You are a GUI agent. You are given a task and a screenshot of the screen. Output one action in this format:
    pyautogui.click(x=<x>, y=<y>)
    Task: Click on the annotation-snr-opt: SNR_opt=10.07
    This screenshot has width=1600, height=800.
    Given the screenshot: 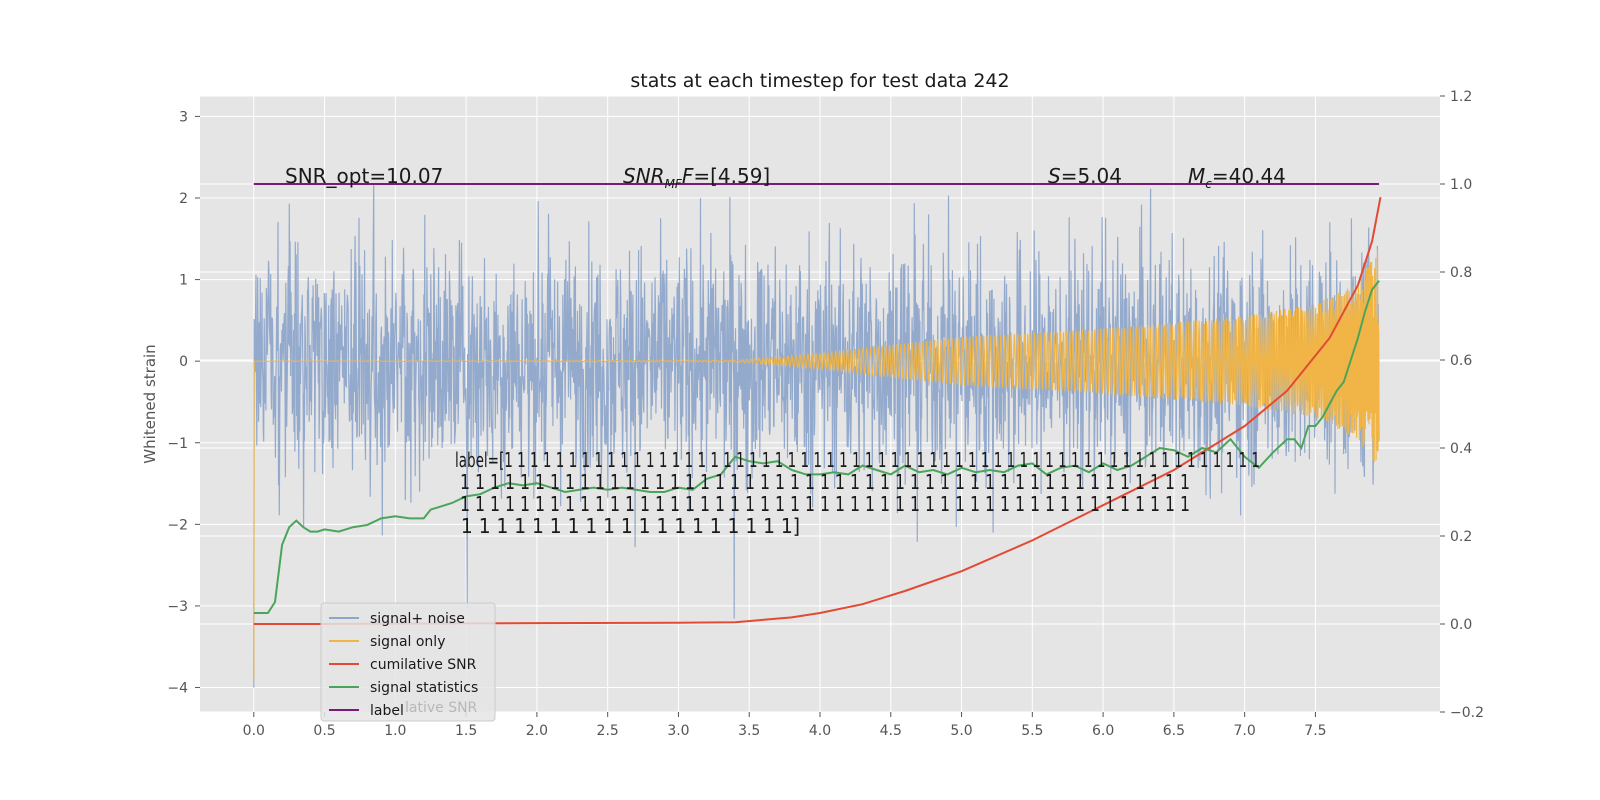 What is the action you would take?
    pyautogui.click(x=364, y=176)
    